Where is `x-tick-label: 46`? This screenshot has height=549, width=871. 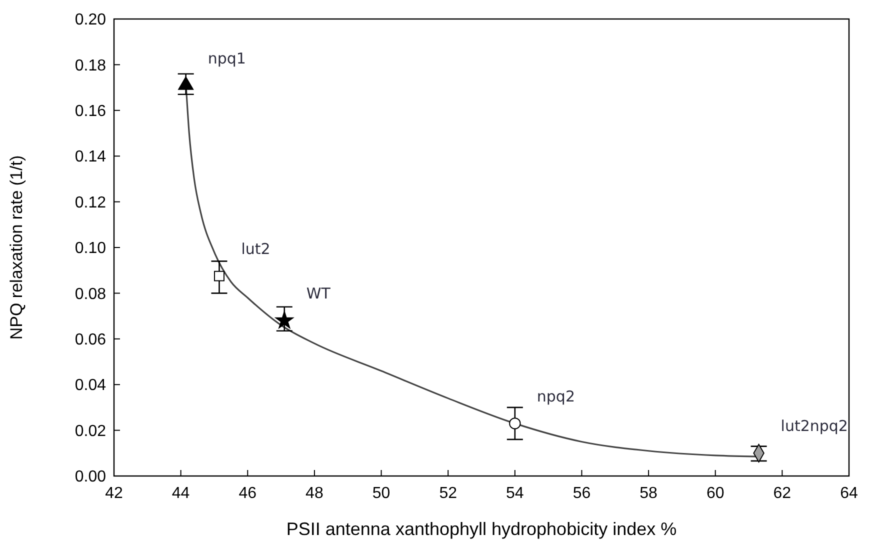 x-tick-label: 46 is located at coordinates (247, 493).